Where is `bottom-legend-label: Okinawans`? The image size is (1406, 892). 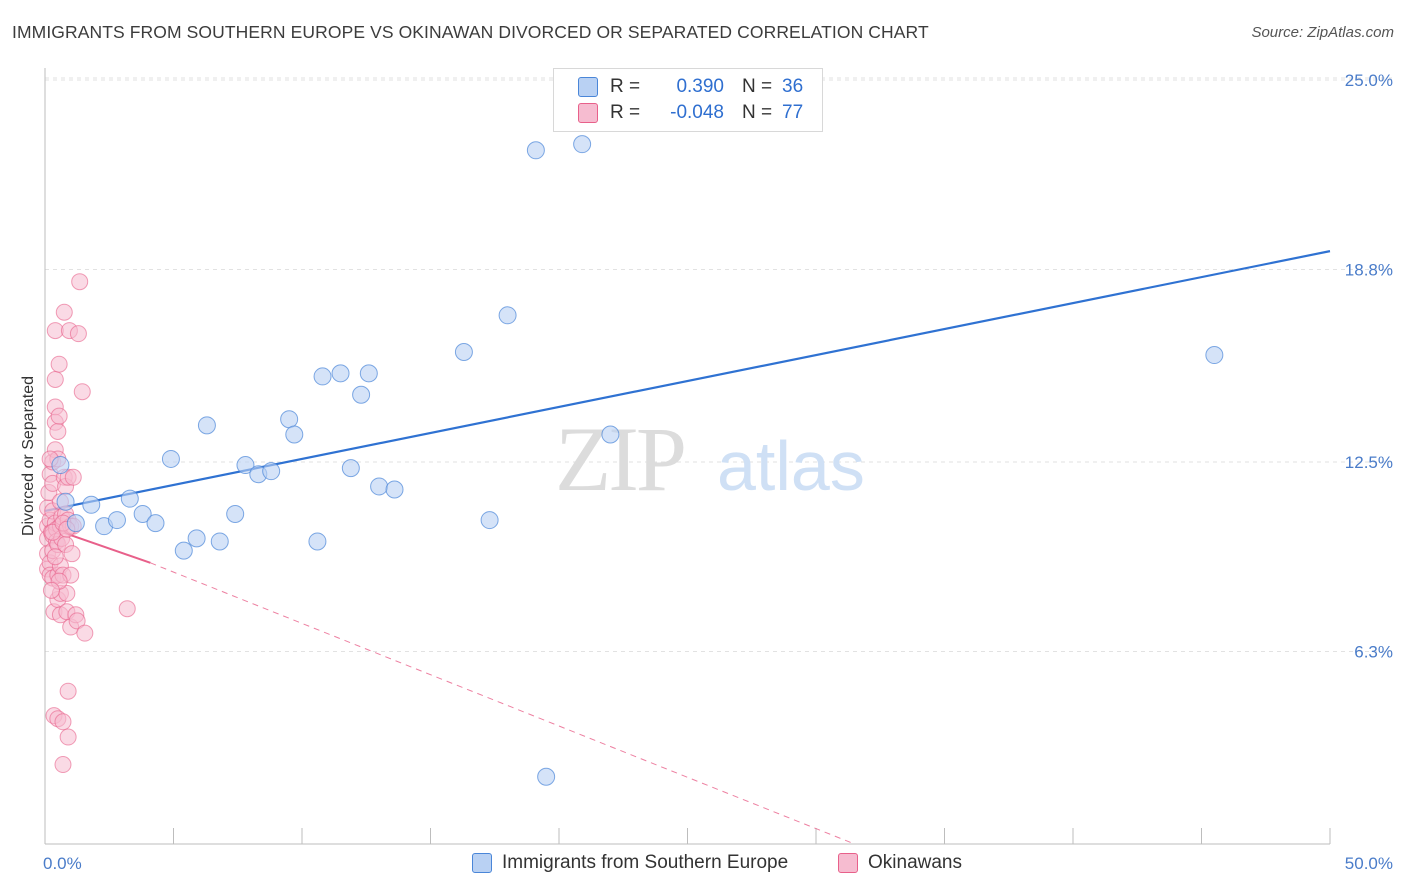 bottom-legend-label: Okinawans is located at coordinates (915, 862).